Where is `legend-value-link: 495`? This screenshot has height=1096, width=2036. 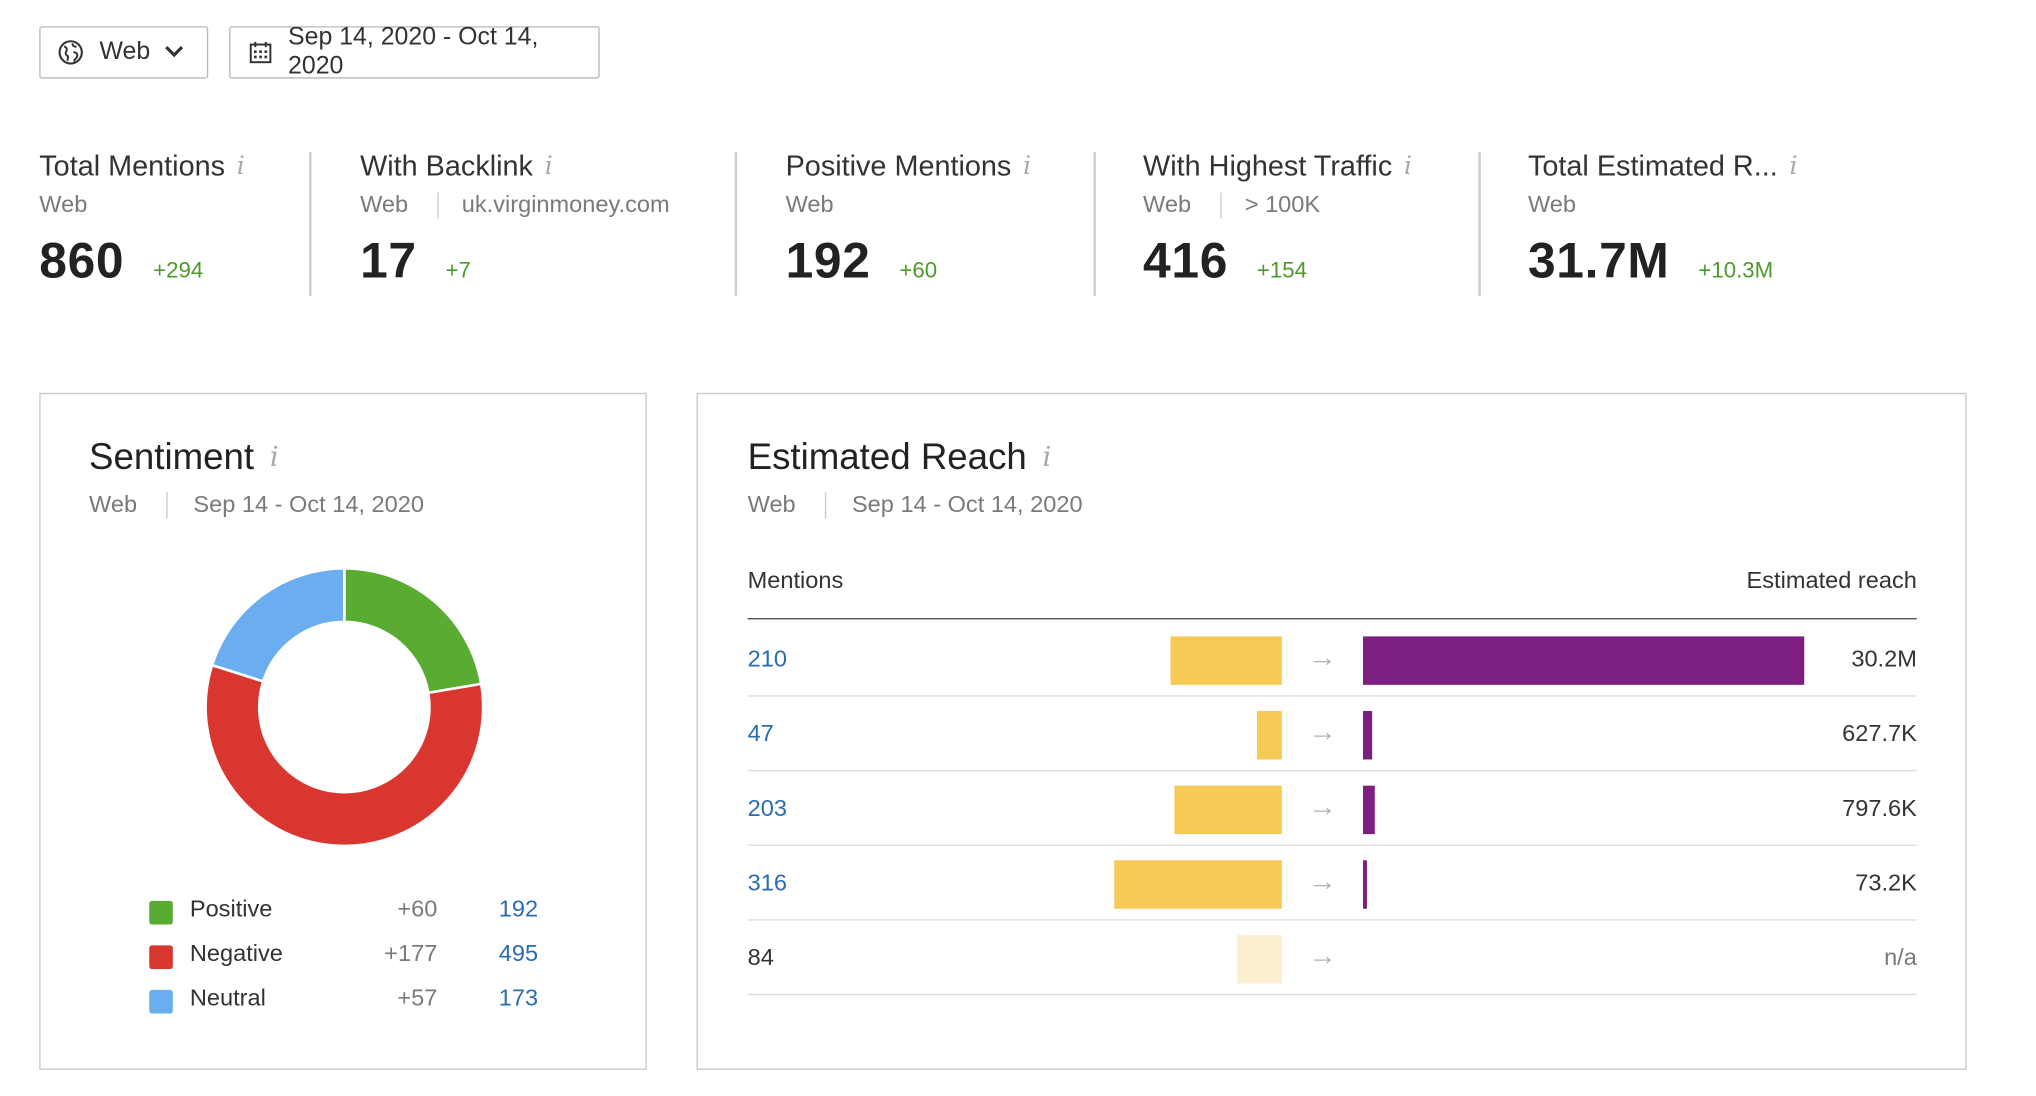 legend-value-link: 495 is located at coordinates (518, 953).